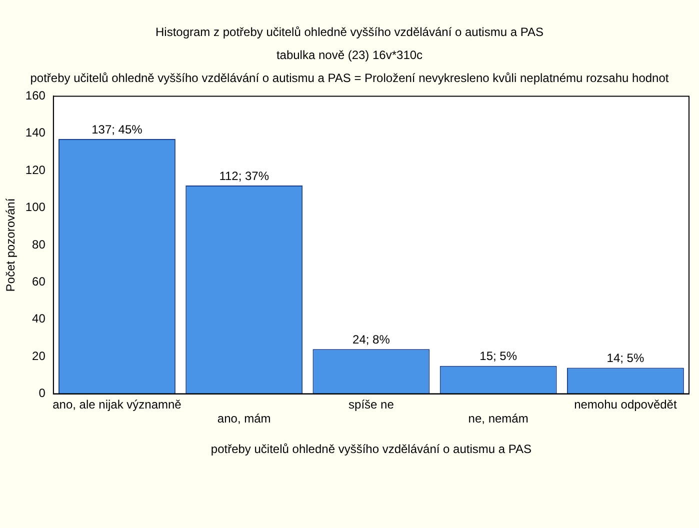  Describe the element at coordinates (117, 129) in the screenshot. I see `data-label: 137; 45%` at that location.